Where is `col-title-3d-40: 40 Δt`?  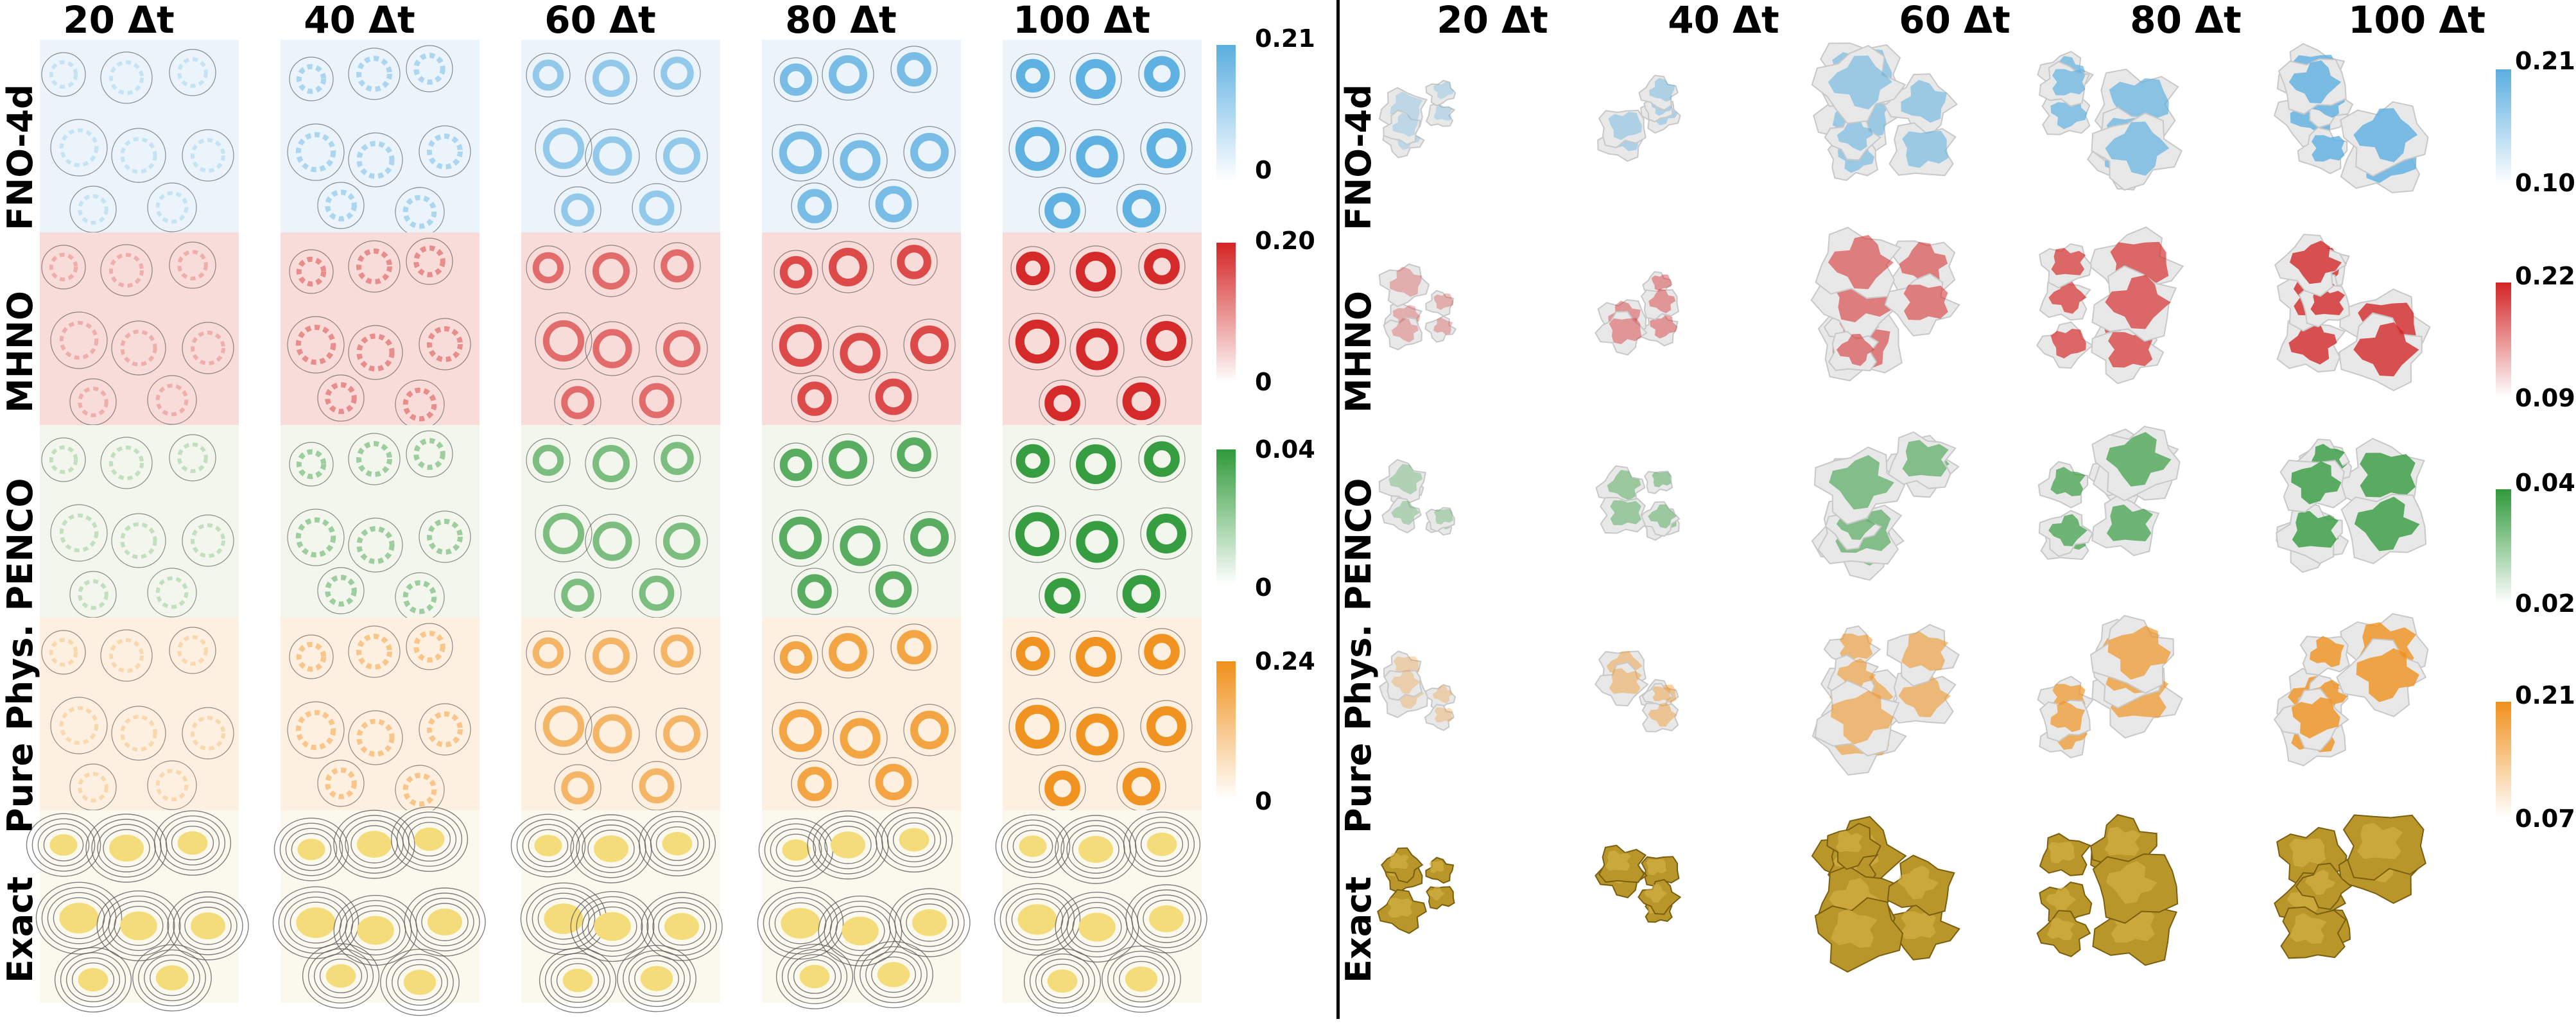 col-title-3d-40: 40 Δt is located at coordinates (1724, 21).